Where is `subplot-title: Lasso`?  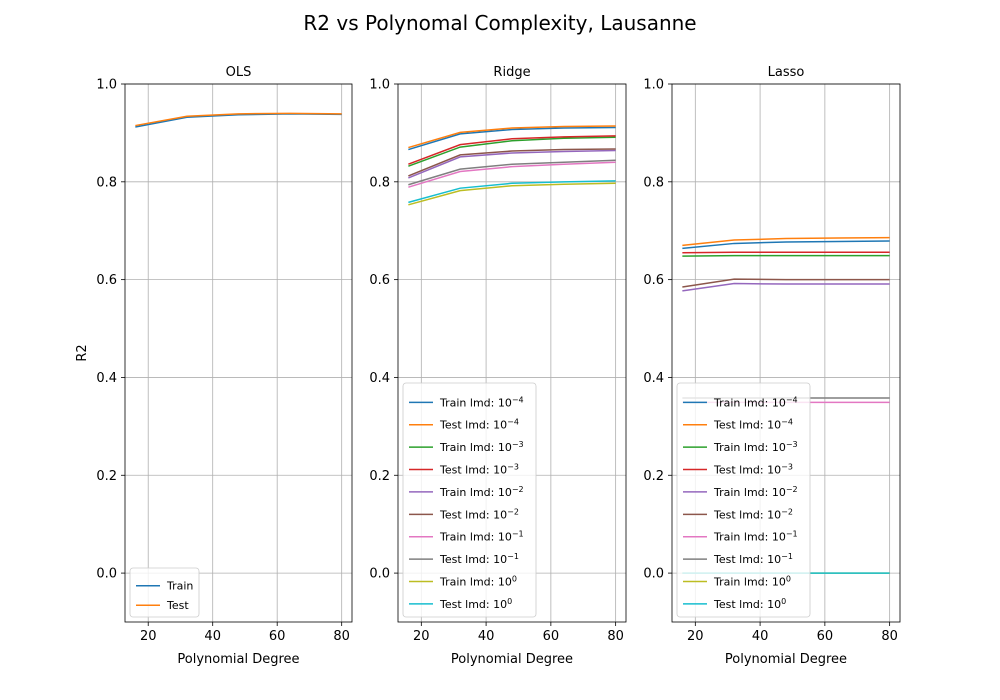 subplot-title: Lasso is located at coordinates (786, 72).